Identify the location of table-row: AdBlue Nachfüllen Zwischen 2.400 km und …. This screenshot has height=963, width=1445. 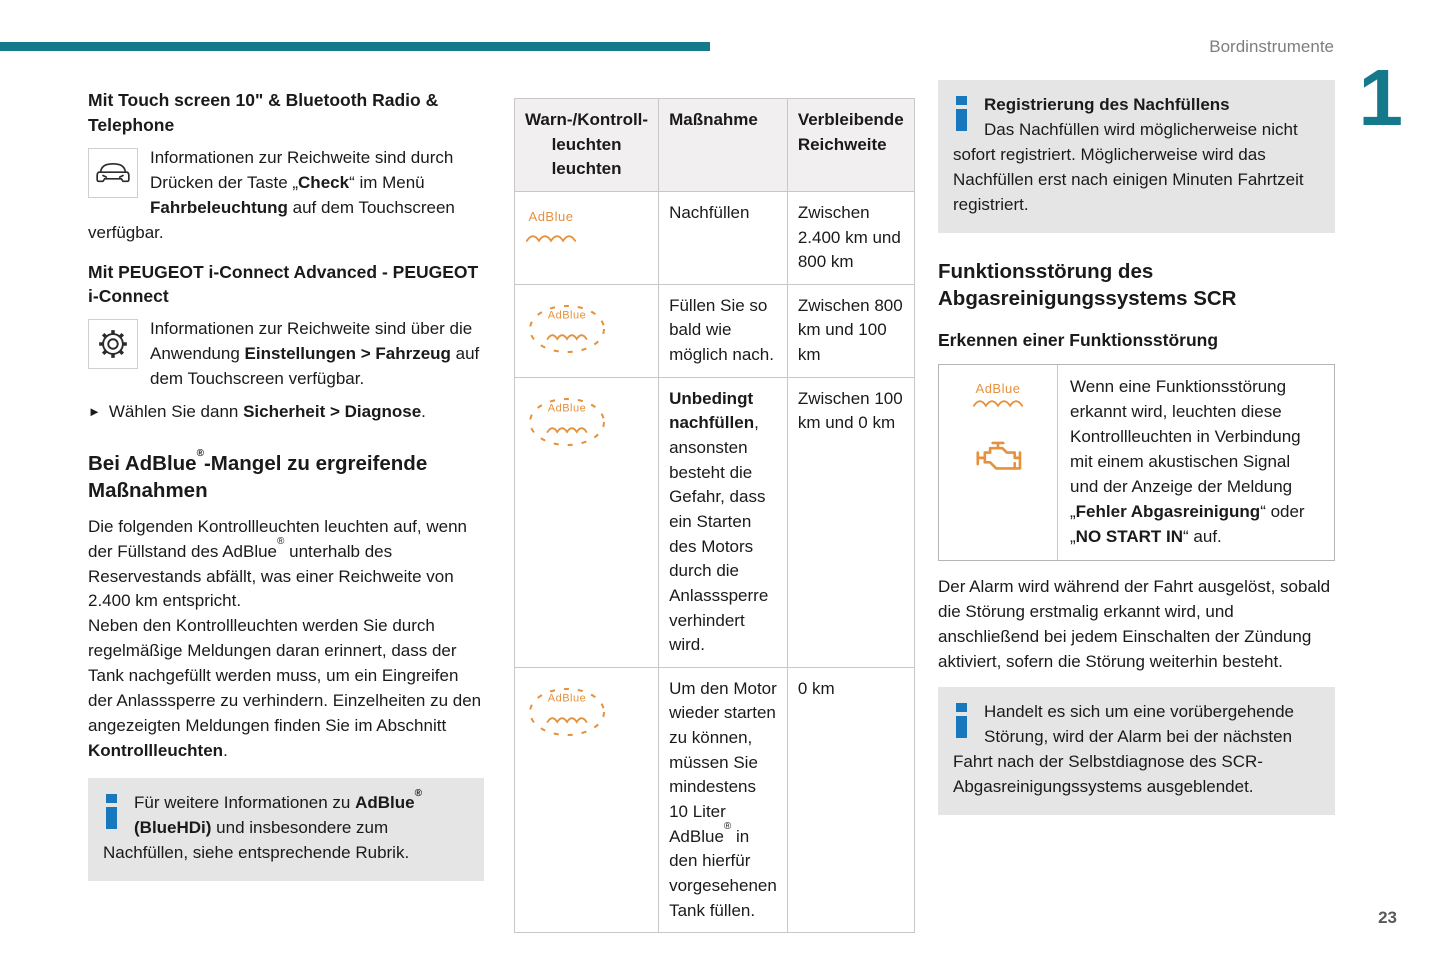
(714, 237).